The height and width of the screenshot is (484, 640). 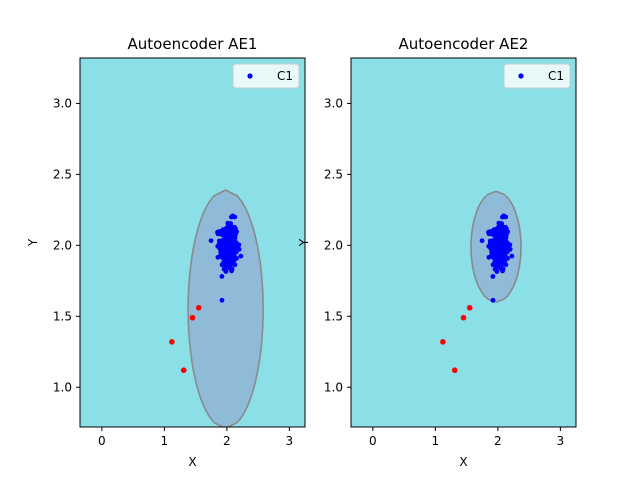 I want to click on decision-region, so click(x=225, y=308).